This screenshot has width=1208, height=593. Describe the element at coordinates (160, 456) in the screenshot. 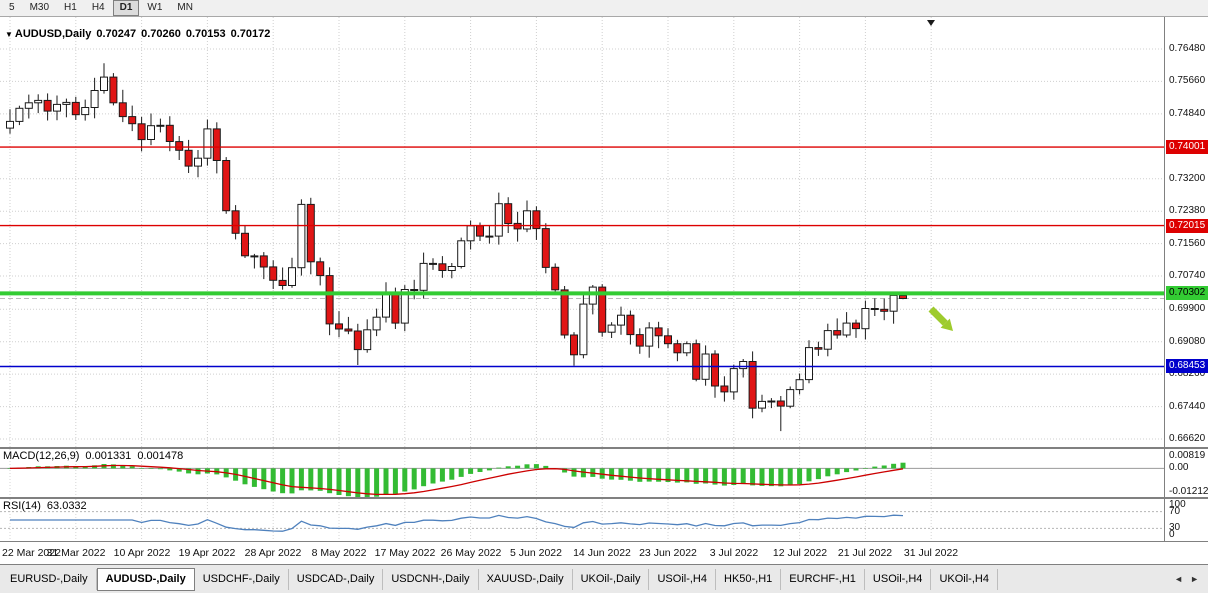

I see `macd-signal-value: 0.001478` at that location.